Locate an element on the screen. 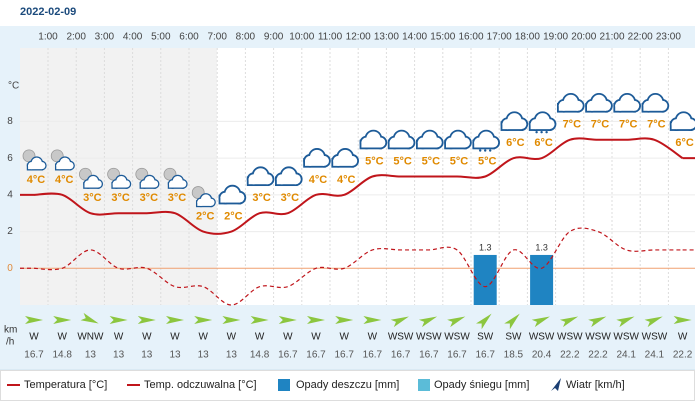 This screenshot has width=695, height=408. wind-speed: 24.1 is located at coordinates (655, 355).